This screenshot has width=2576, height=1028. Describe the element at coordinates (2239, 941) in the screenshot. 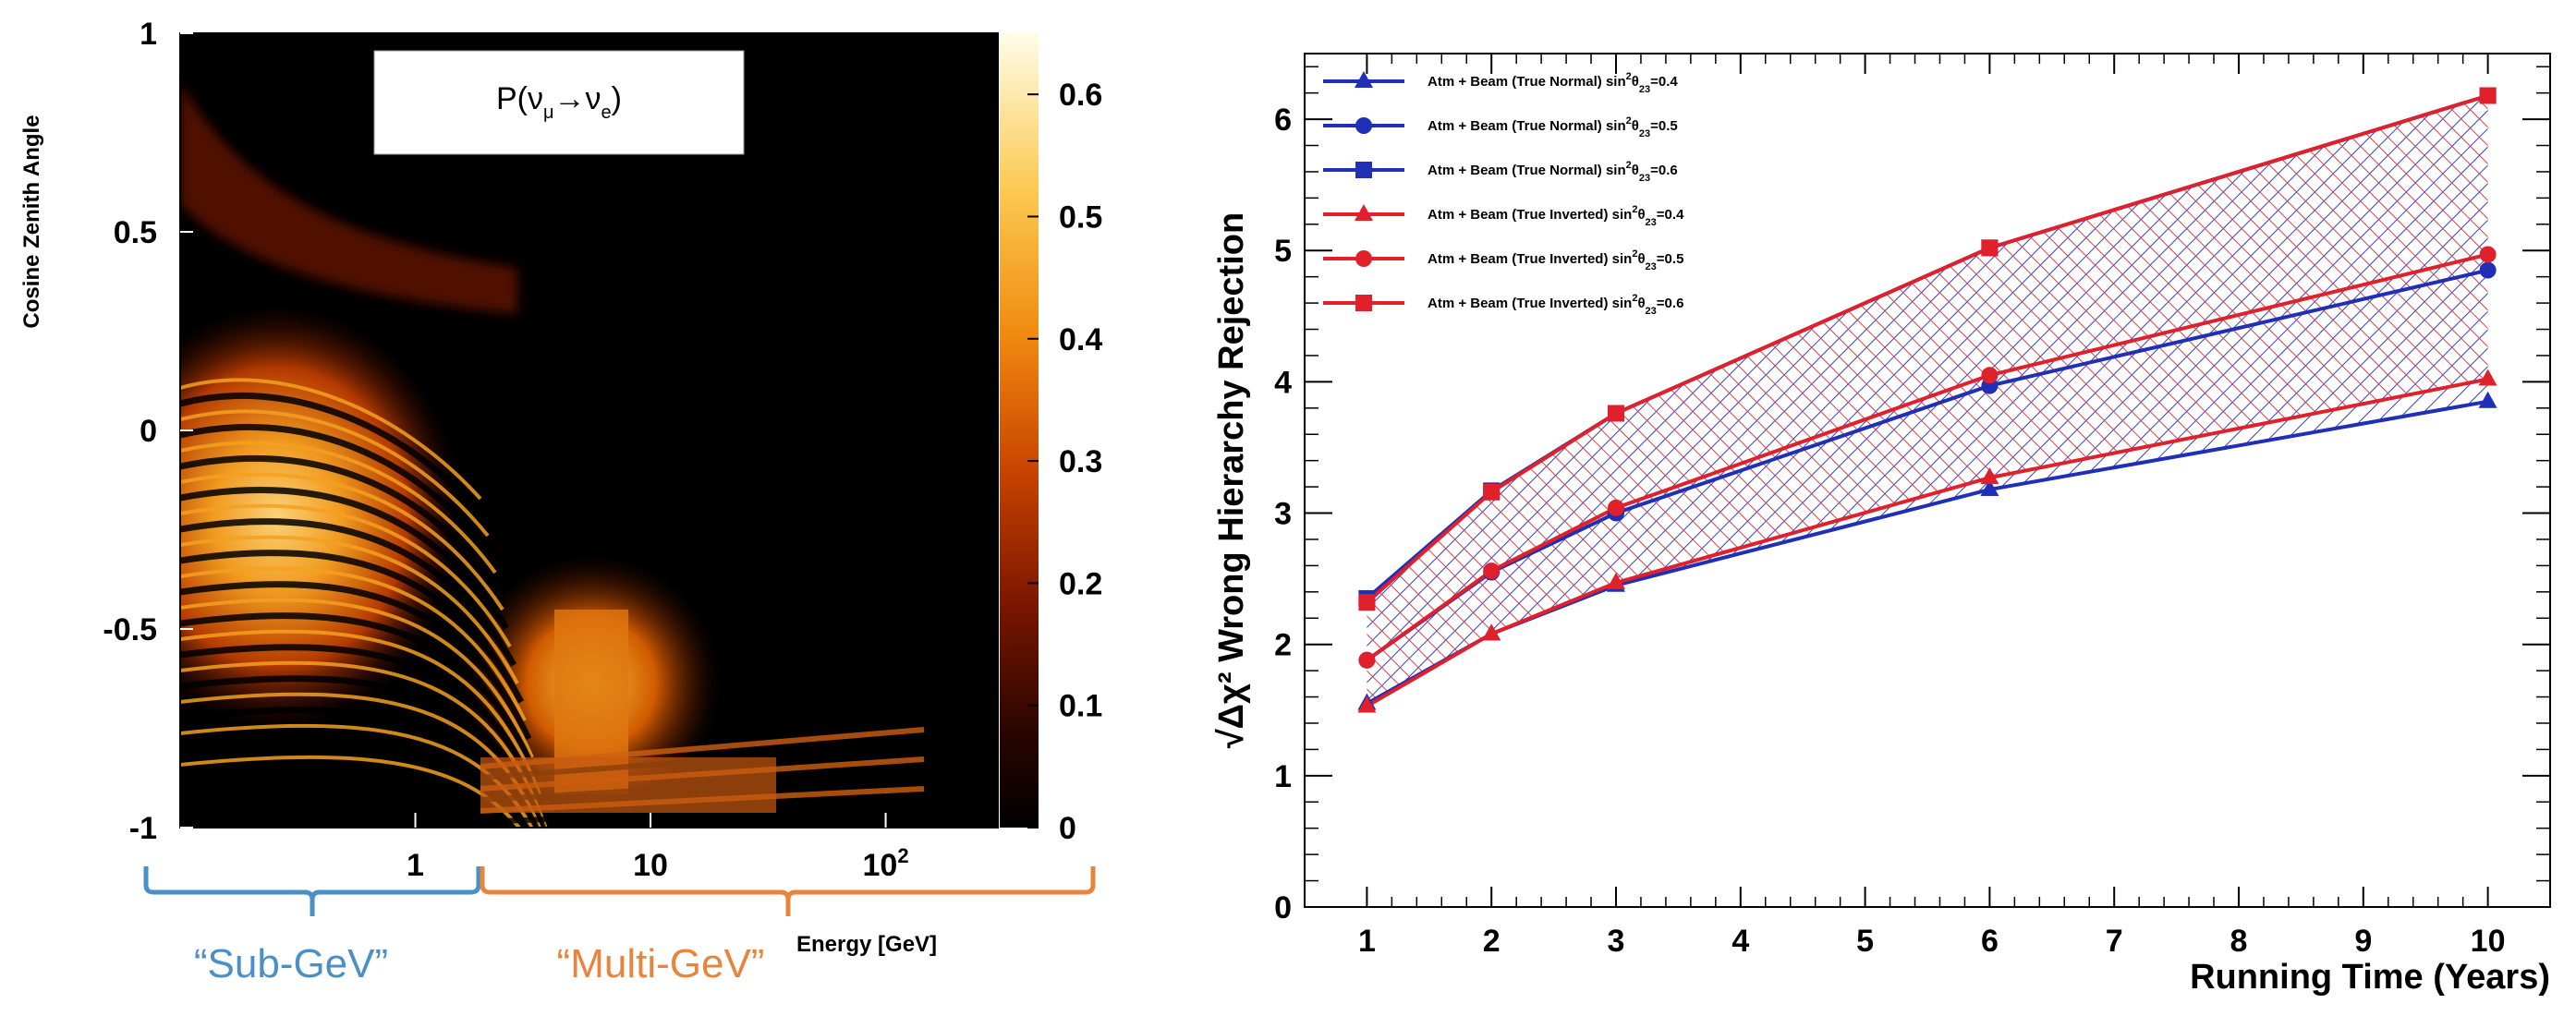

I see `x-tick-label: 8` at that location.